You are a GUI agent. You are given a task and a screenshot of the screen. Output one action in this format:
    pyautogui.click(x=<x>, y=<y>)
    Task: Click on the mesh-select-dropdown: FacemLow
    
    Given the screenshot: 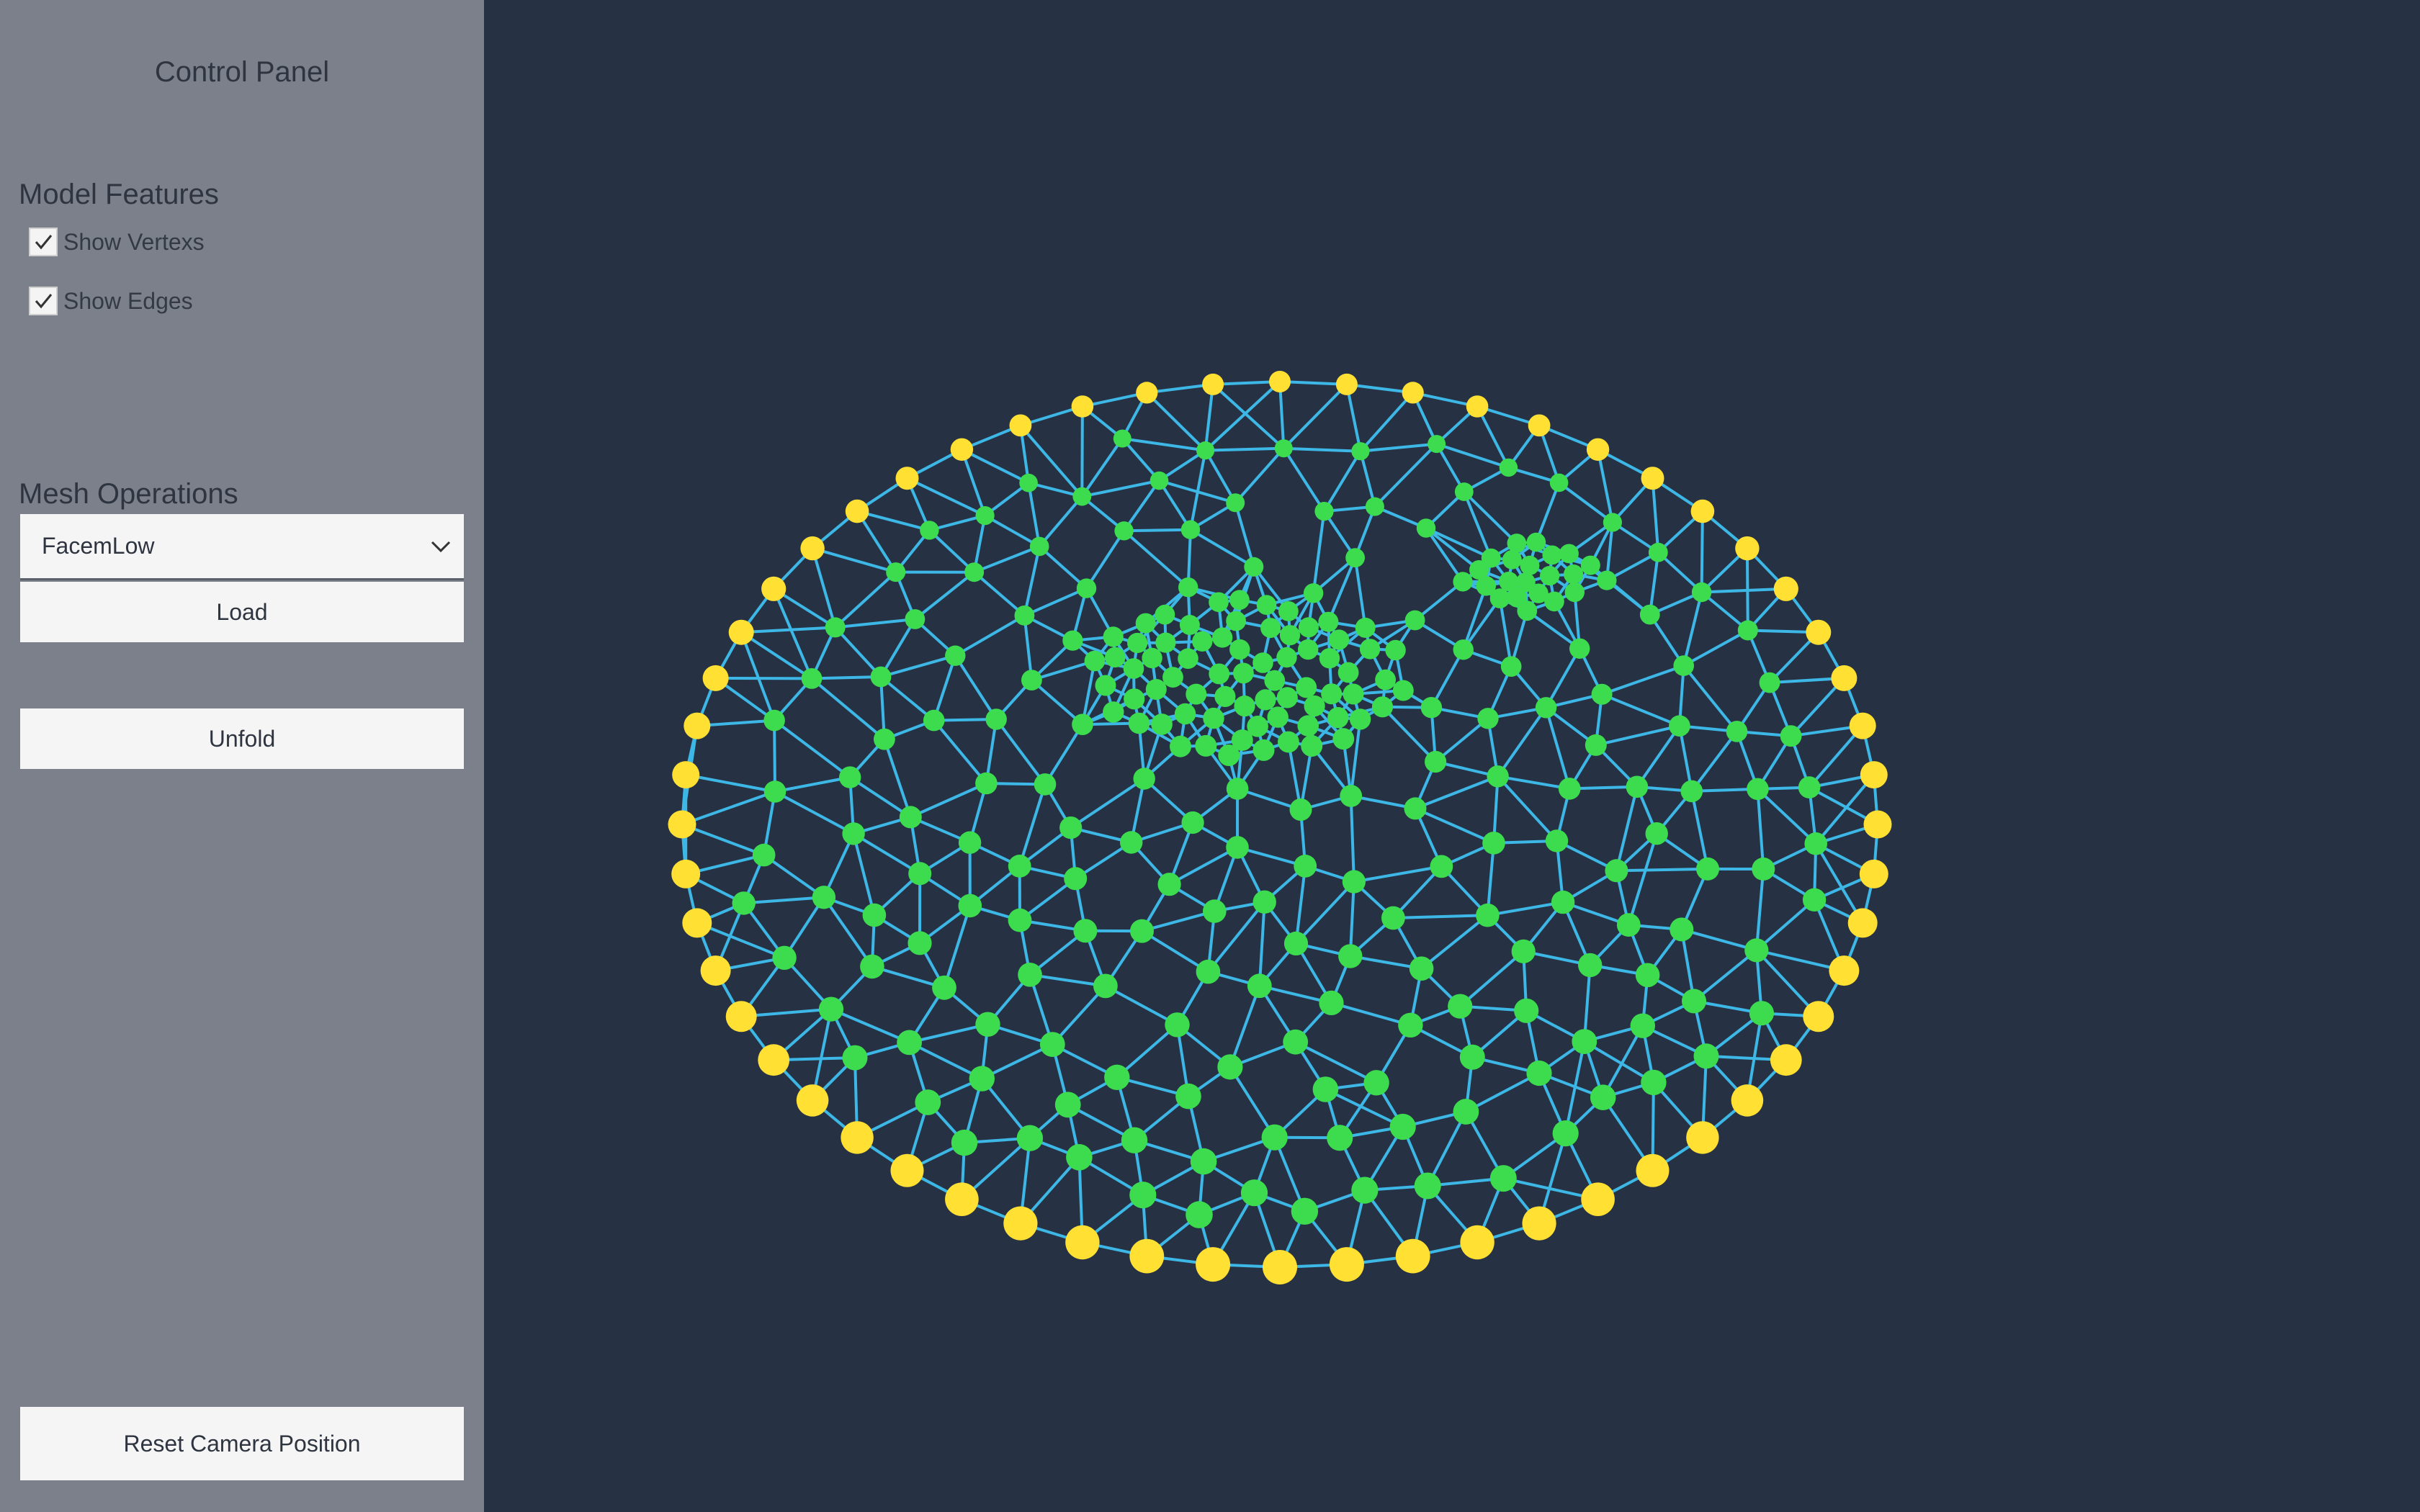 What is the action you would take?
    pyautogui.click(x=242, y=547)
    